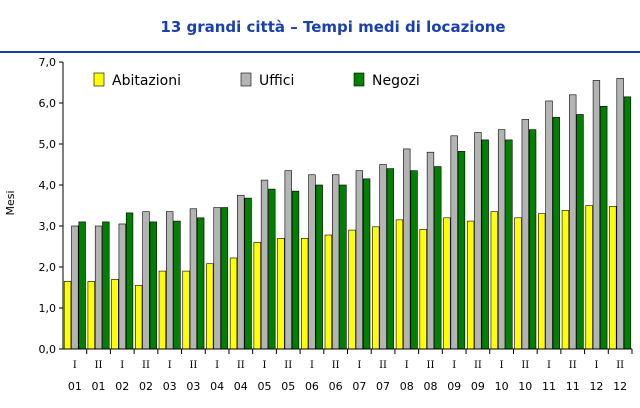 Image resolution: width=640 pixels, height=408 pixels. What do you see at coordinates (48, 103) in the screenshot?
I see `y-tick-label: 6,0` at bounding box center [48, 103].